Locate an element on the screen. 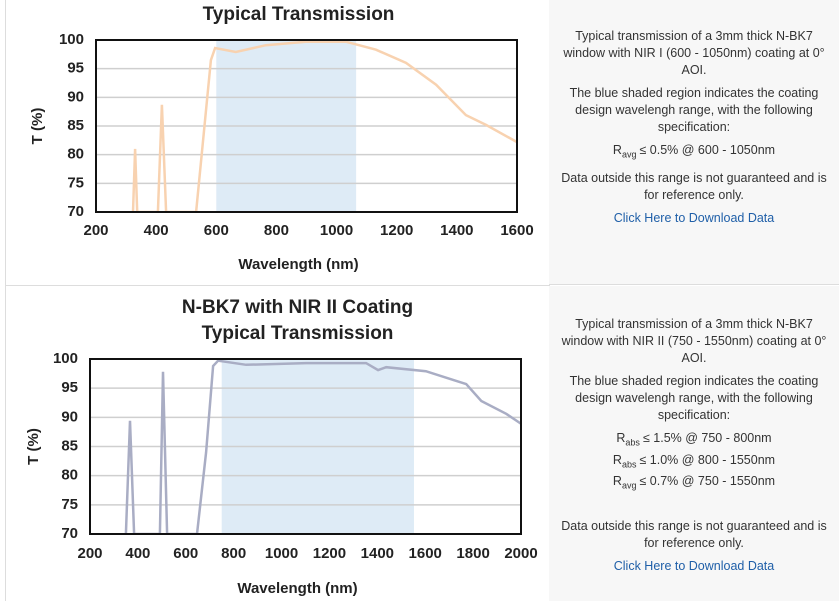  spec: Ravg ≤ 0.5% @ 600 - 1050nm is located at coordinates (694, 153).